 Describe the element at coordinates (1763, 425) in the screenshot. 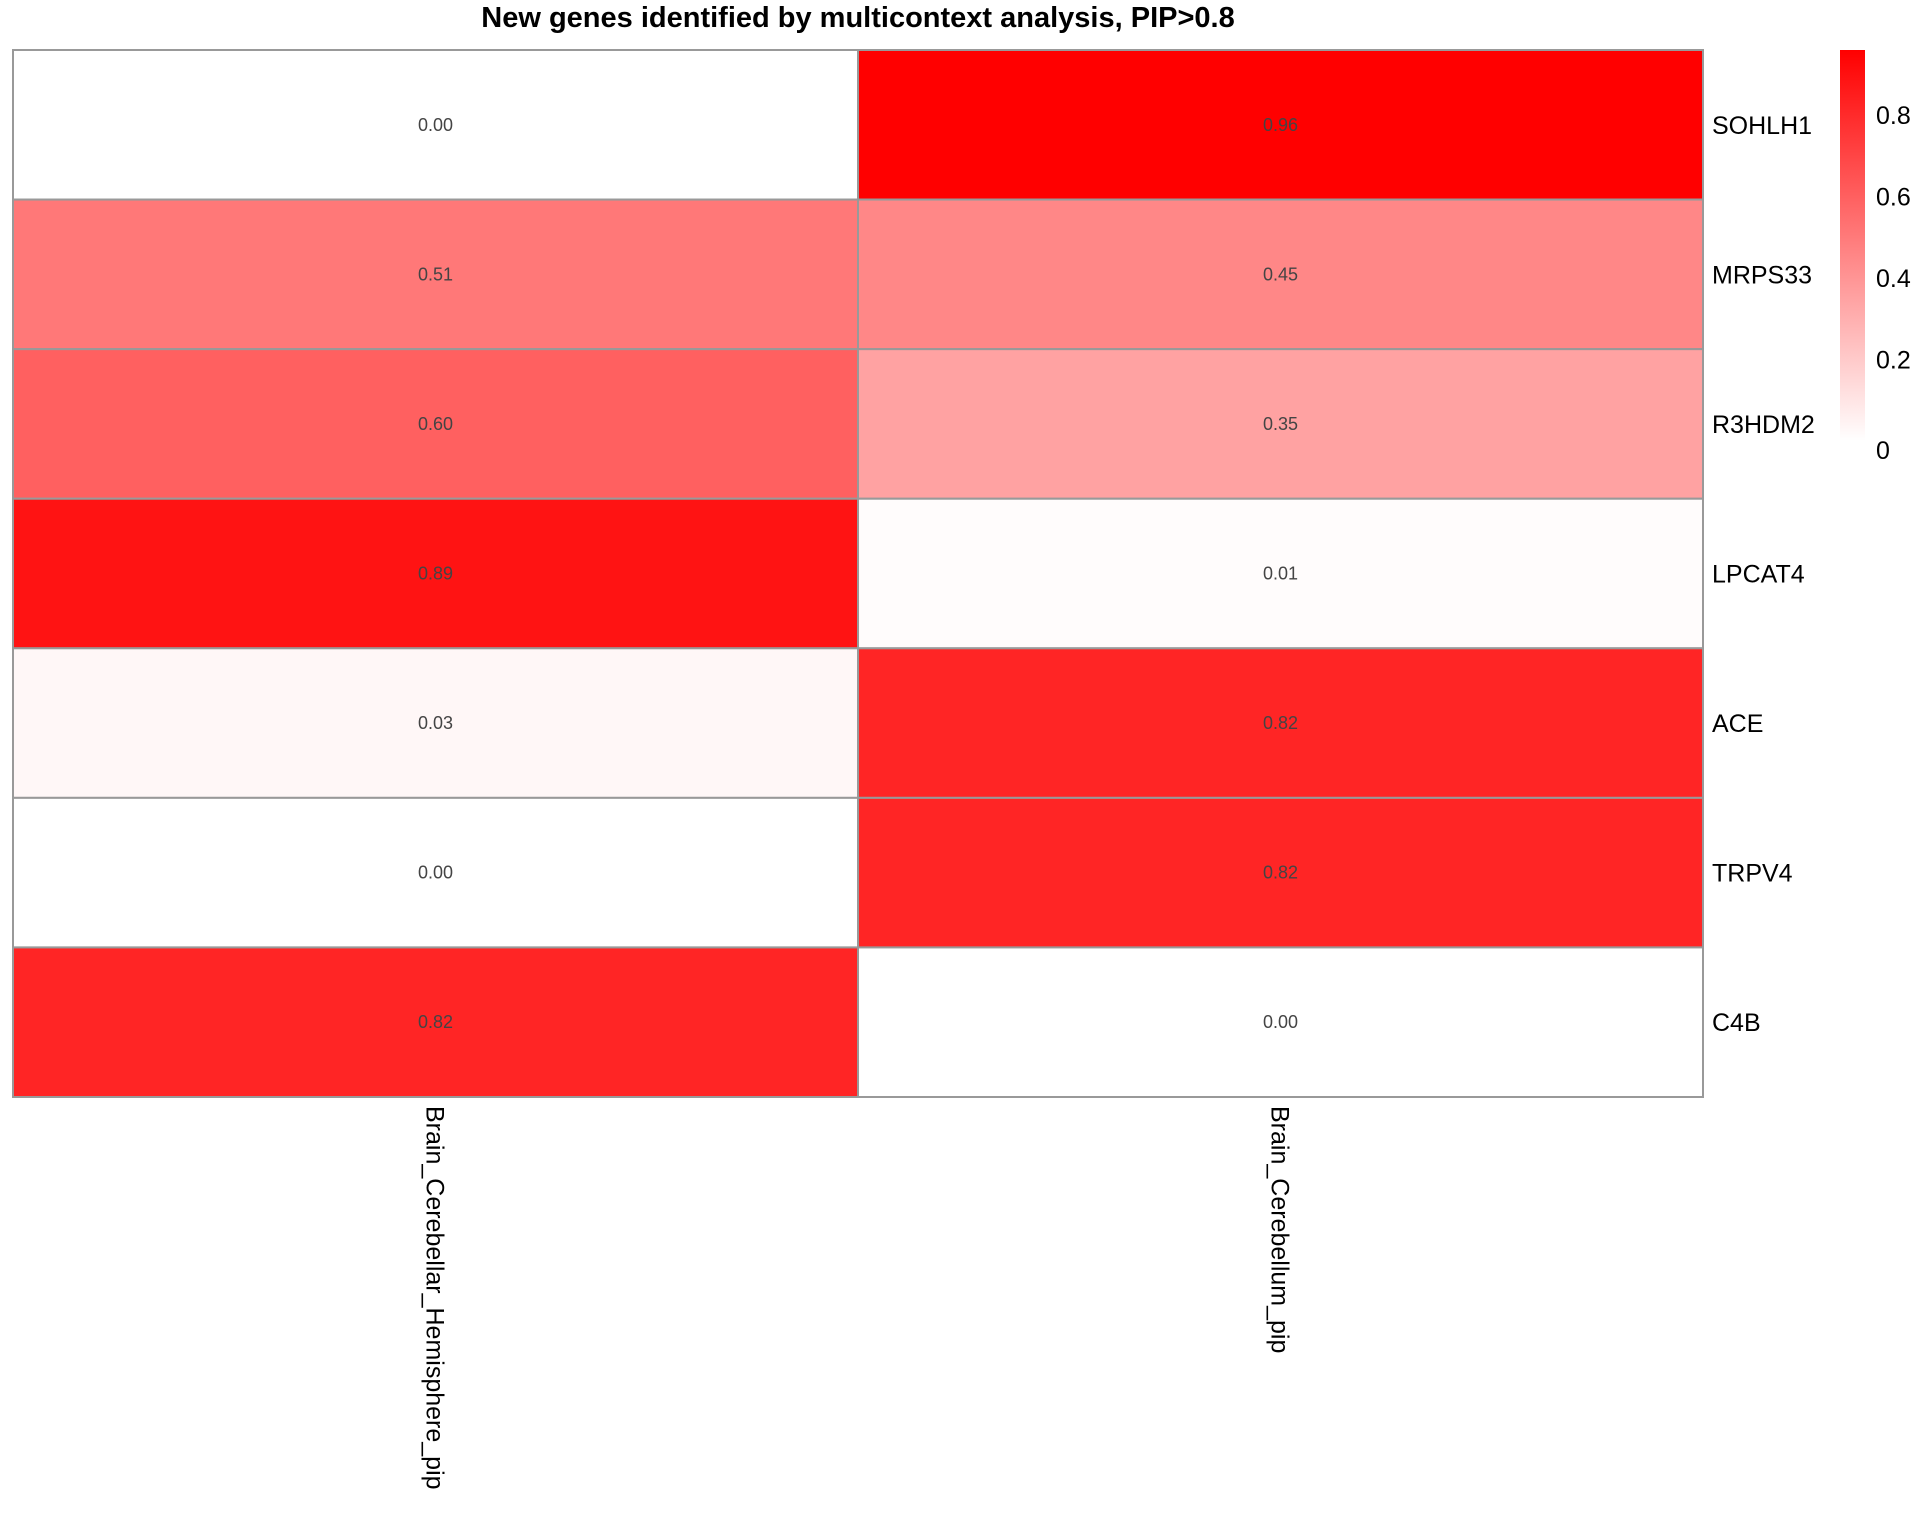

I see `row-label: R3HDM2` at that location.